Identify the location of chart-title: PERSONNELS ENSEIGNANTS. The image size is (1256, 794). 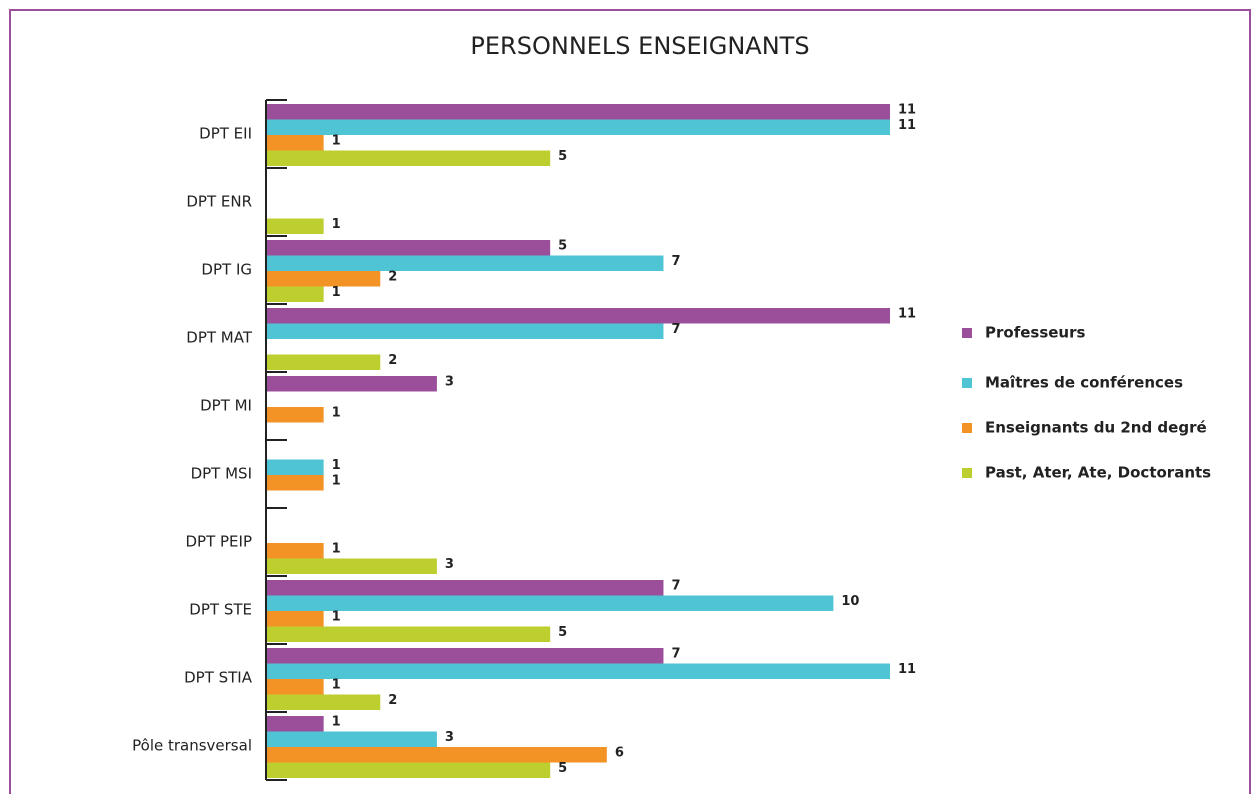
(639, 46).